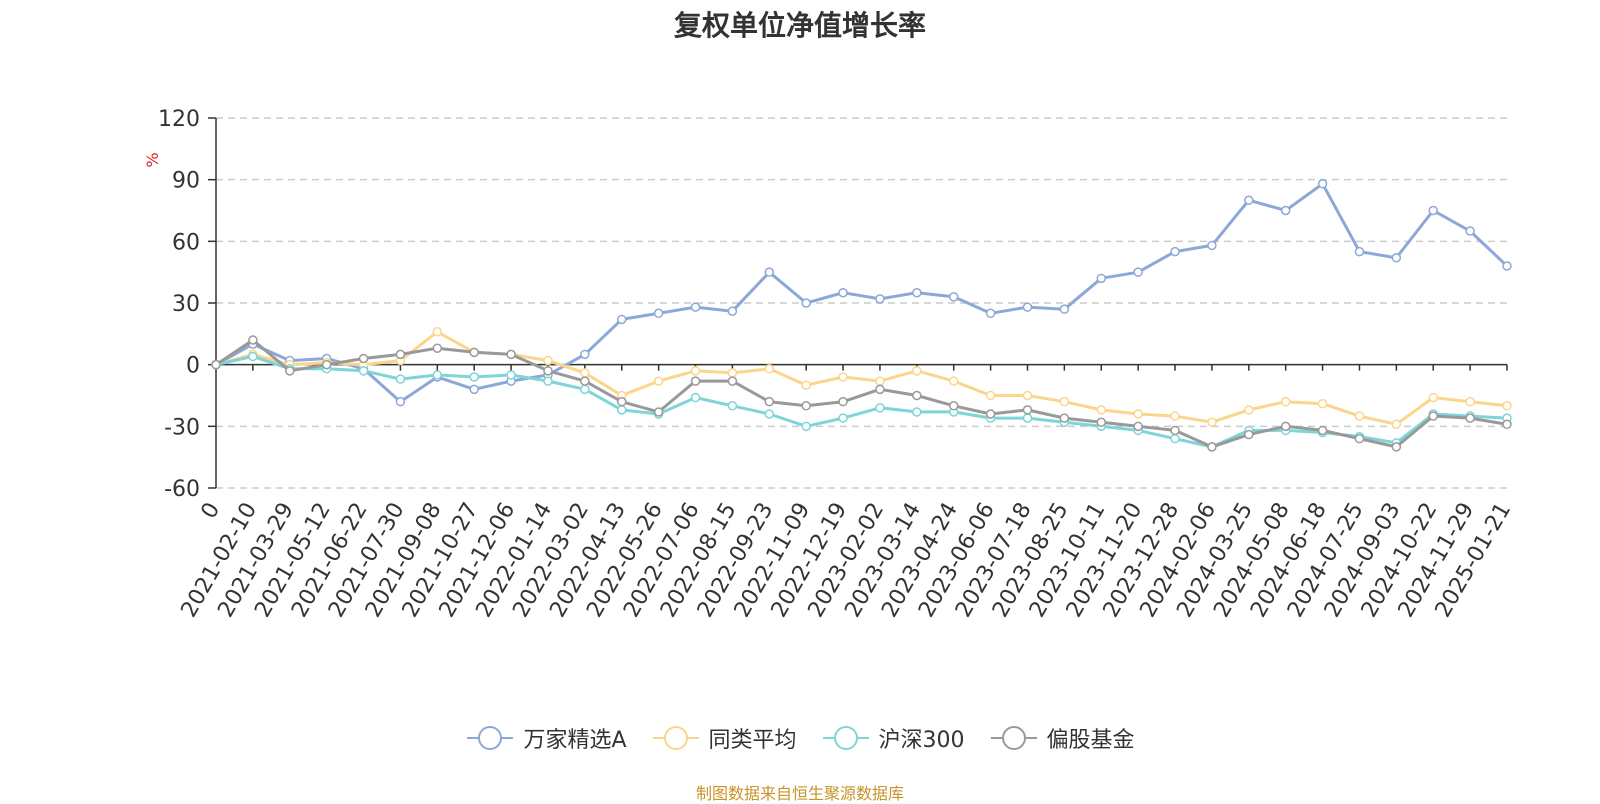  What do you see at coordinates (186, 181) in the screenshot?
I see `y-tick-label: 90` at bounding box center [186, 181].